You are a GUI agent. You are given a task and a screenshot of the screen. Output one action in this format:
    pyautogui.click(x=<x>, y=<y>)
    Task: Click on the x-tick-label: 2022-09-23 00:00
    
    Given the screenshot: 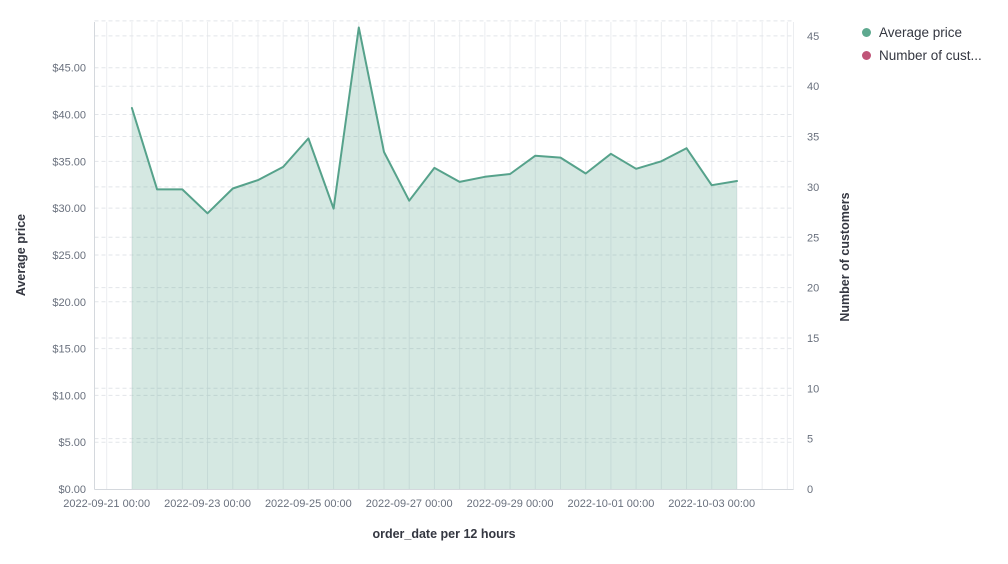 What is the action you would take?
    pyautogui.click(x=207, y=504)
    